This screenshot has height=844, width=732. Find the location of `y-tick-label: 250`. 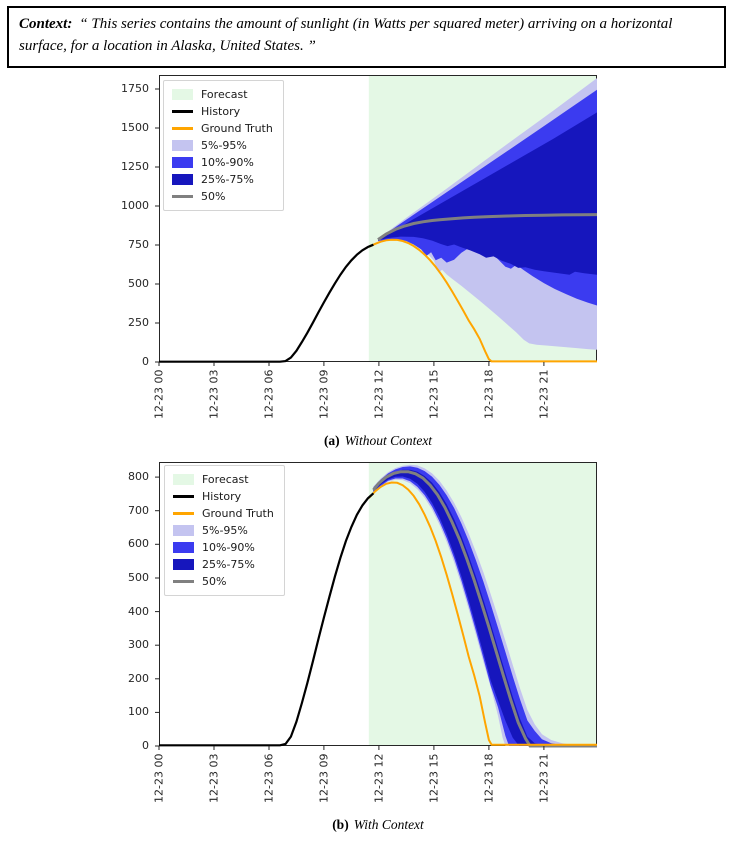

y-tick-label: 250 is located at coordinates (138, 322).